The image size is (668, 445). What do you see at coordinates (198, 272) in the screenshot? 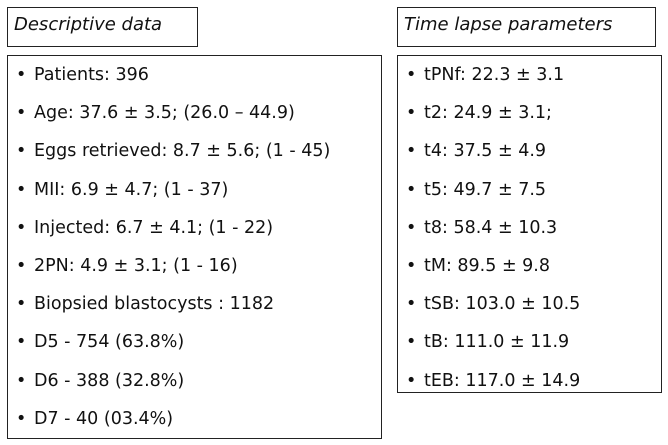
I see `list-item: 2PN: 4.9 ± 3.1; (1 - 16)` at bounding box center [198, 272].